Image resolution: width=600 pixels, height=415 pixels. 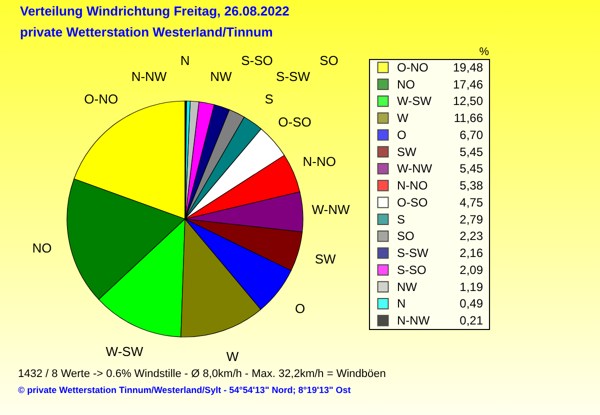 I want to click on chart-subtitle: private Wetterstation Westerland/Tinnum, so click(x=146, y=32).